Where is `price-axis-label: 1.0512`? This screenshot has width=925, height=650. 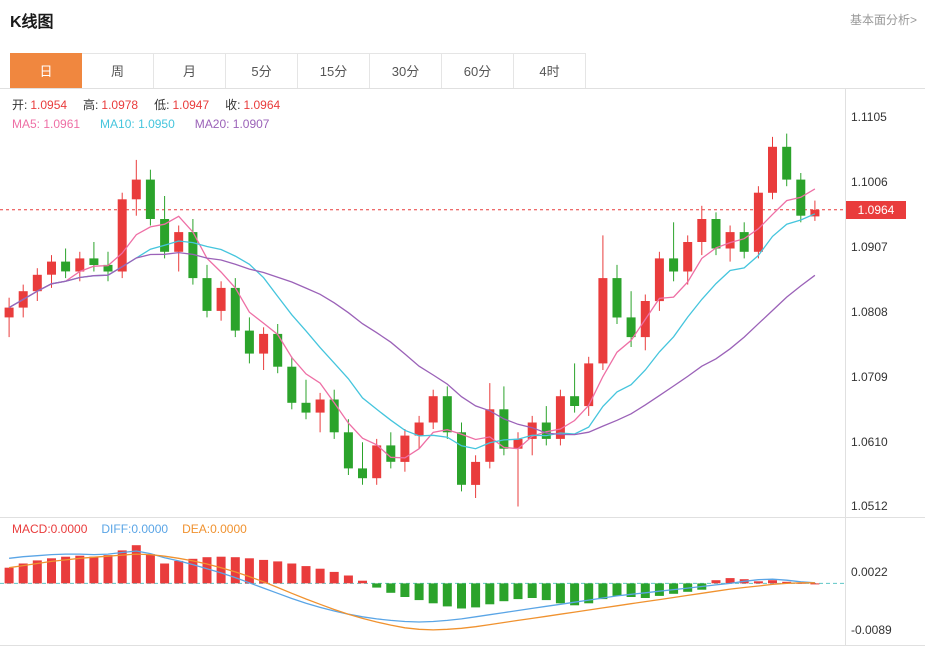 price-axis-label: 1.0512 is located at coordinates (869, 506).